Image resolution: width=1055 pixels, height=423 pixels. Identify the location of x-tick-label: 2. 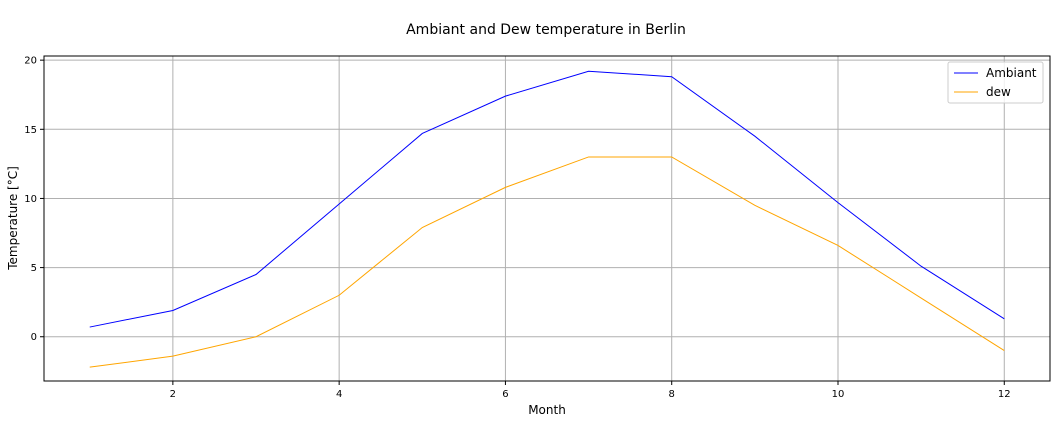
(173, 394).